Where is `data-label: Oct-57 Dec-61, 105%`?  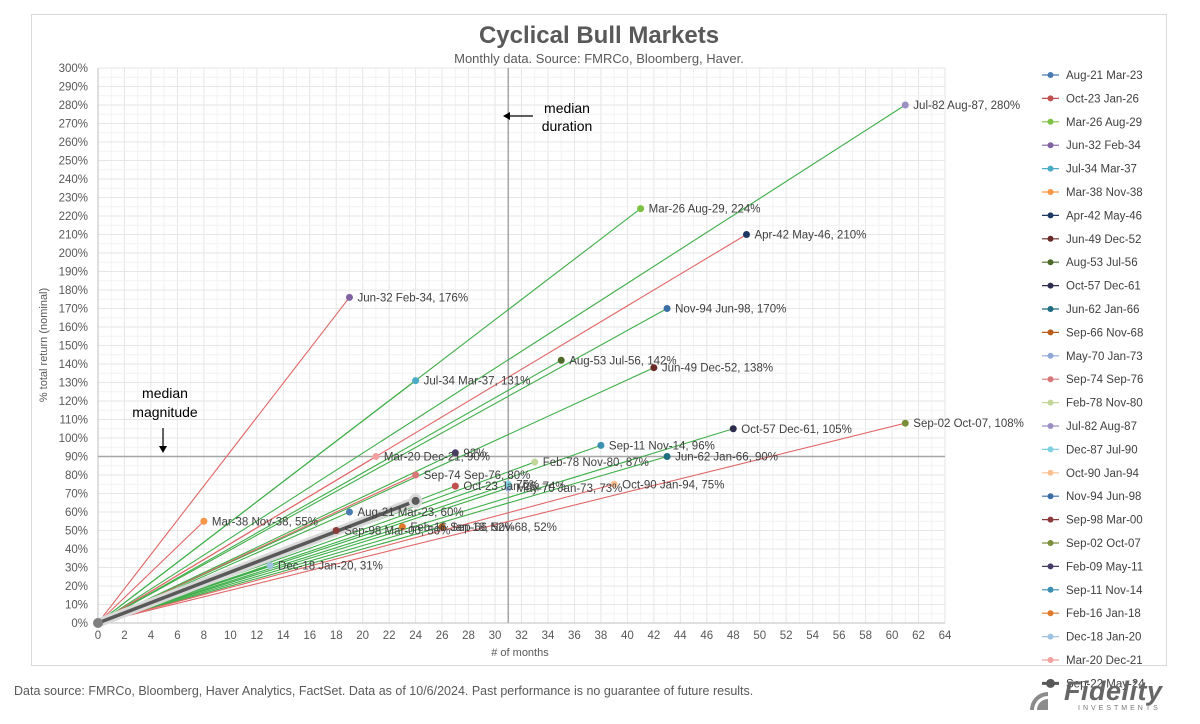 data-label: Oct-57 Dec-61, 105% is located at coordinates (796, 430).